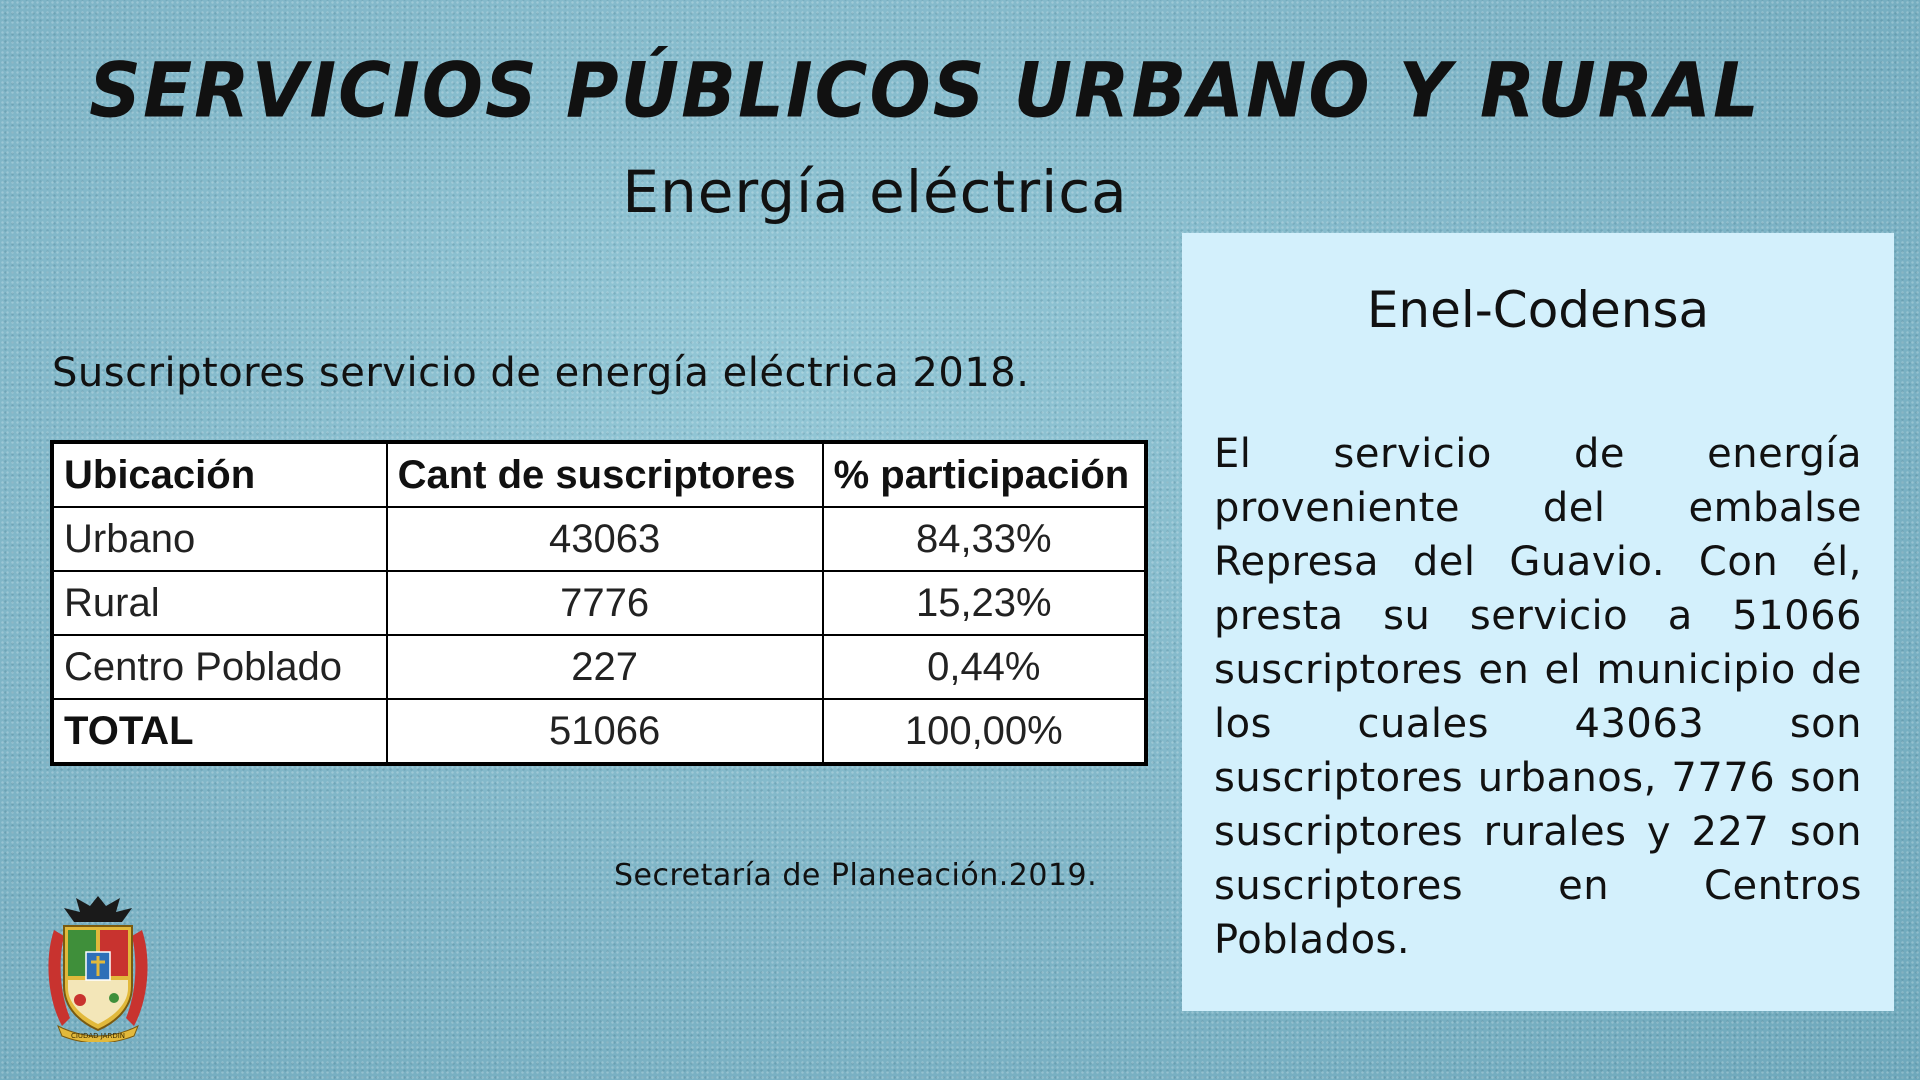 The width and height of the screenshot is (1920, 1080). What do you see at coordinates (604, 731) in the screenshot?
I see `cell-subscribers: 51066` at bounding box center [604, 731].